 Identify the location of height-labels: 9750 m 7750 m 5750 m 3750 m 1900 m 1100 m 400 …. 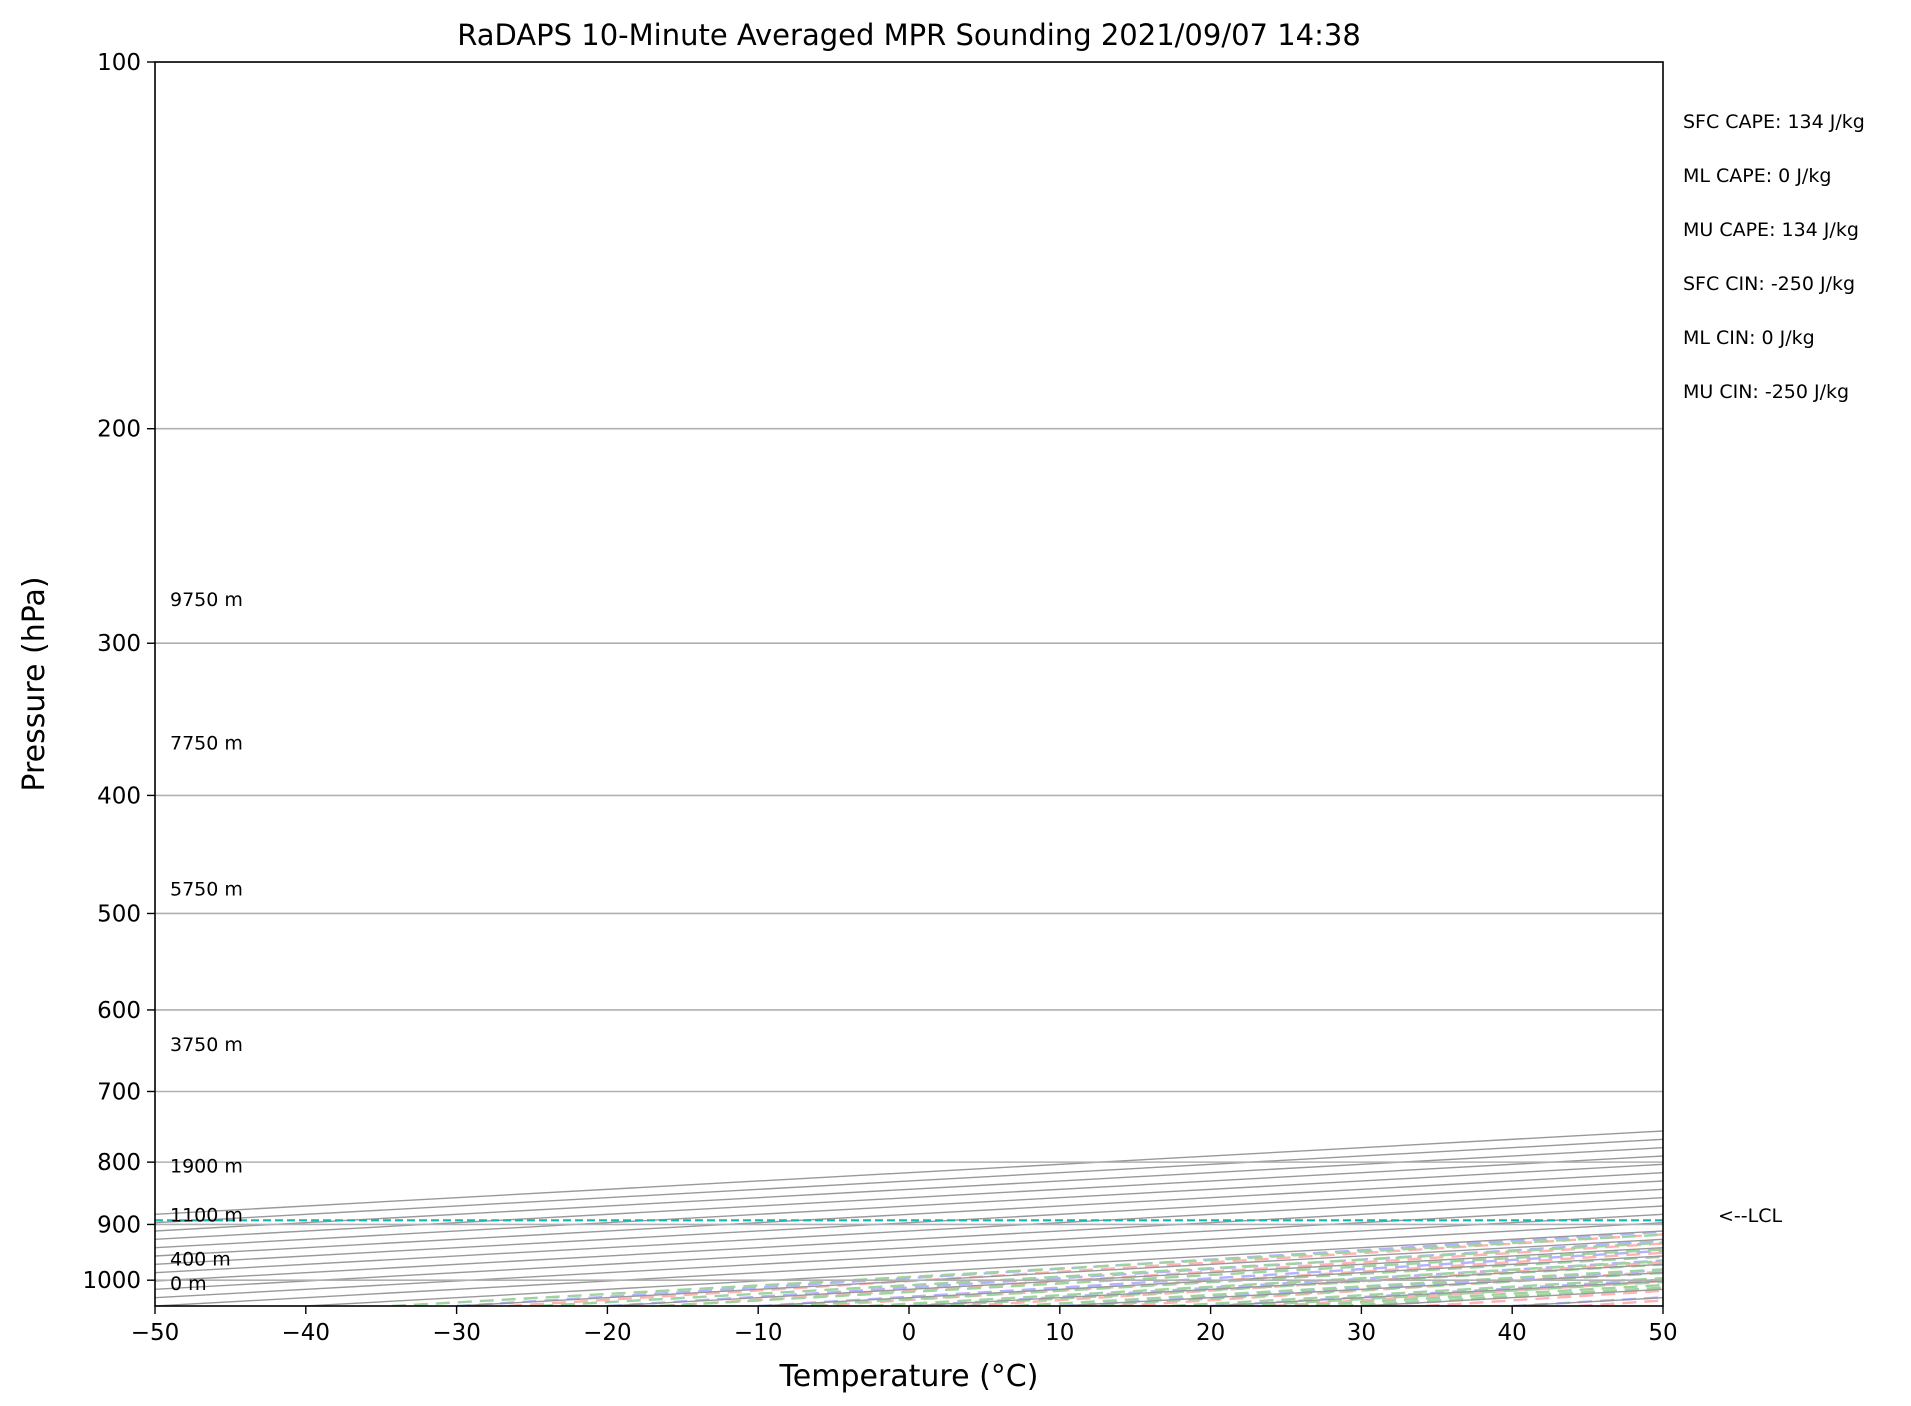
(206, 942).